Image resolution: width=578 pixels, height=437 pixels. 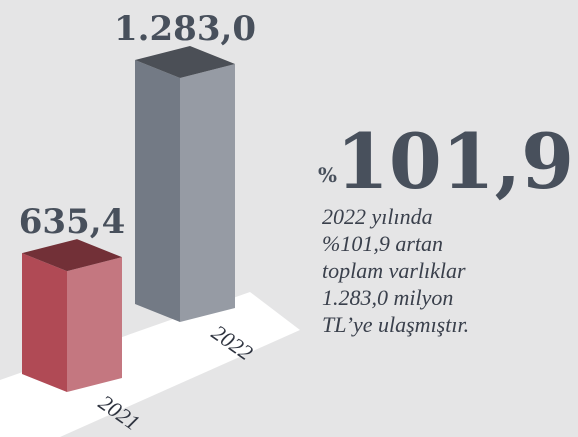 I want to click on description-line: 2022 yılında, so click(x=377, y=216).